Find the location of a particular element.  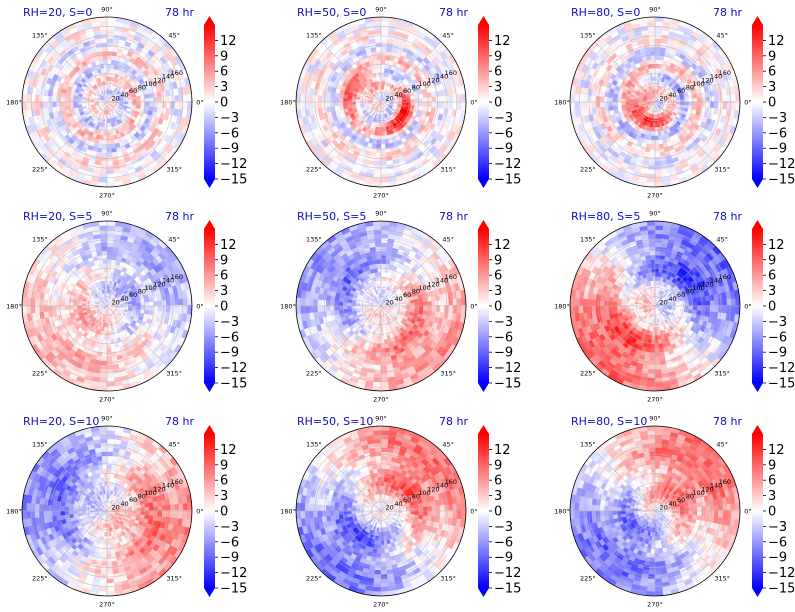

colorbar-tick-label: −6 is located at coordinates (229, 133).